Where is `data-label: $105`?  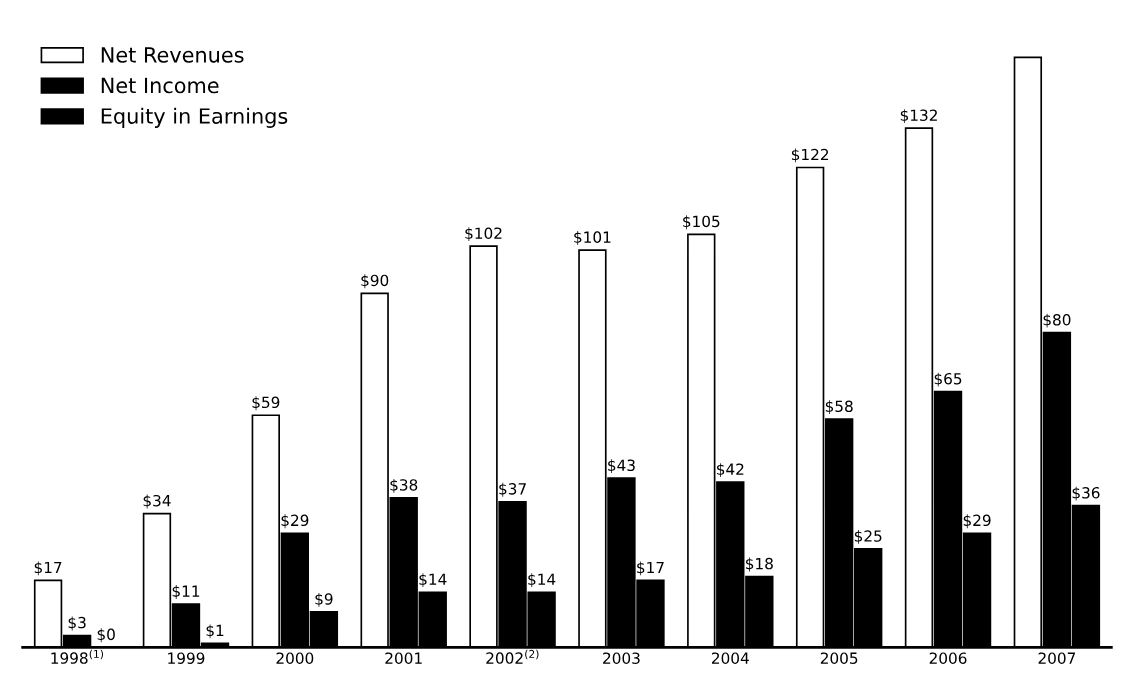 data-label: $105 is located at coordinates (701, 222).